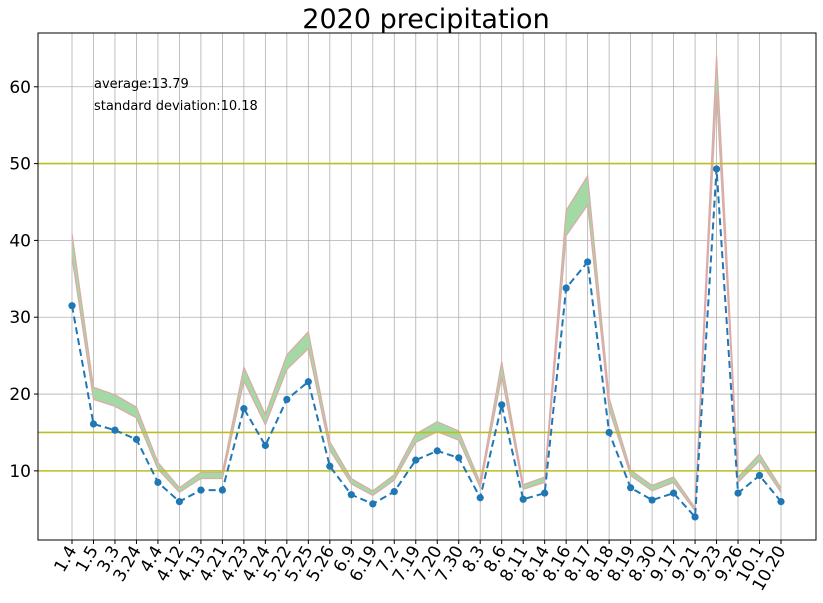  Describe the element at coordinates (20, 318) in the screenshot. I see `y-tick-label: 30` at that location.